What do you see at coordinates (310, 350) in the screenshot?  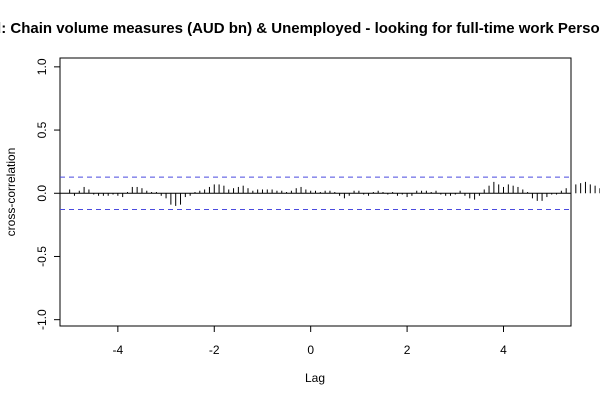 I see `x-tick-label: 0` at bounding box center [310, 350].